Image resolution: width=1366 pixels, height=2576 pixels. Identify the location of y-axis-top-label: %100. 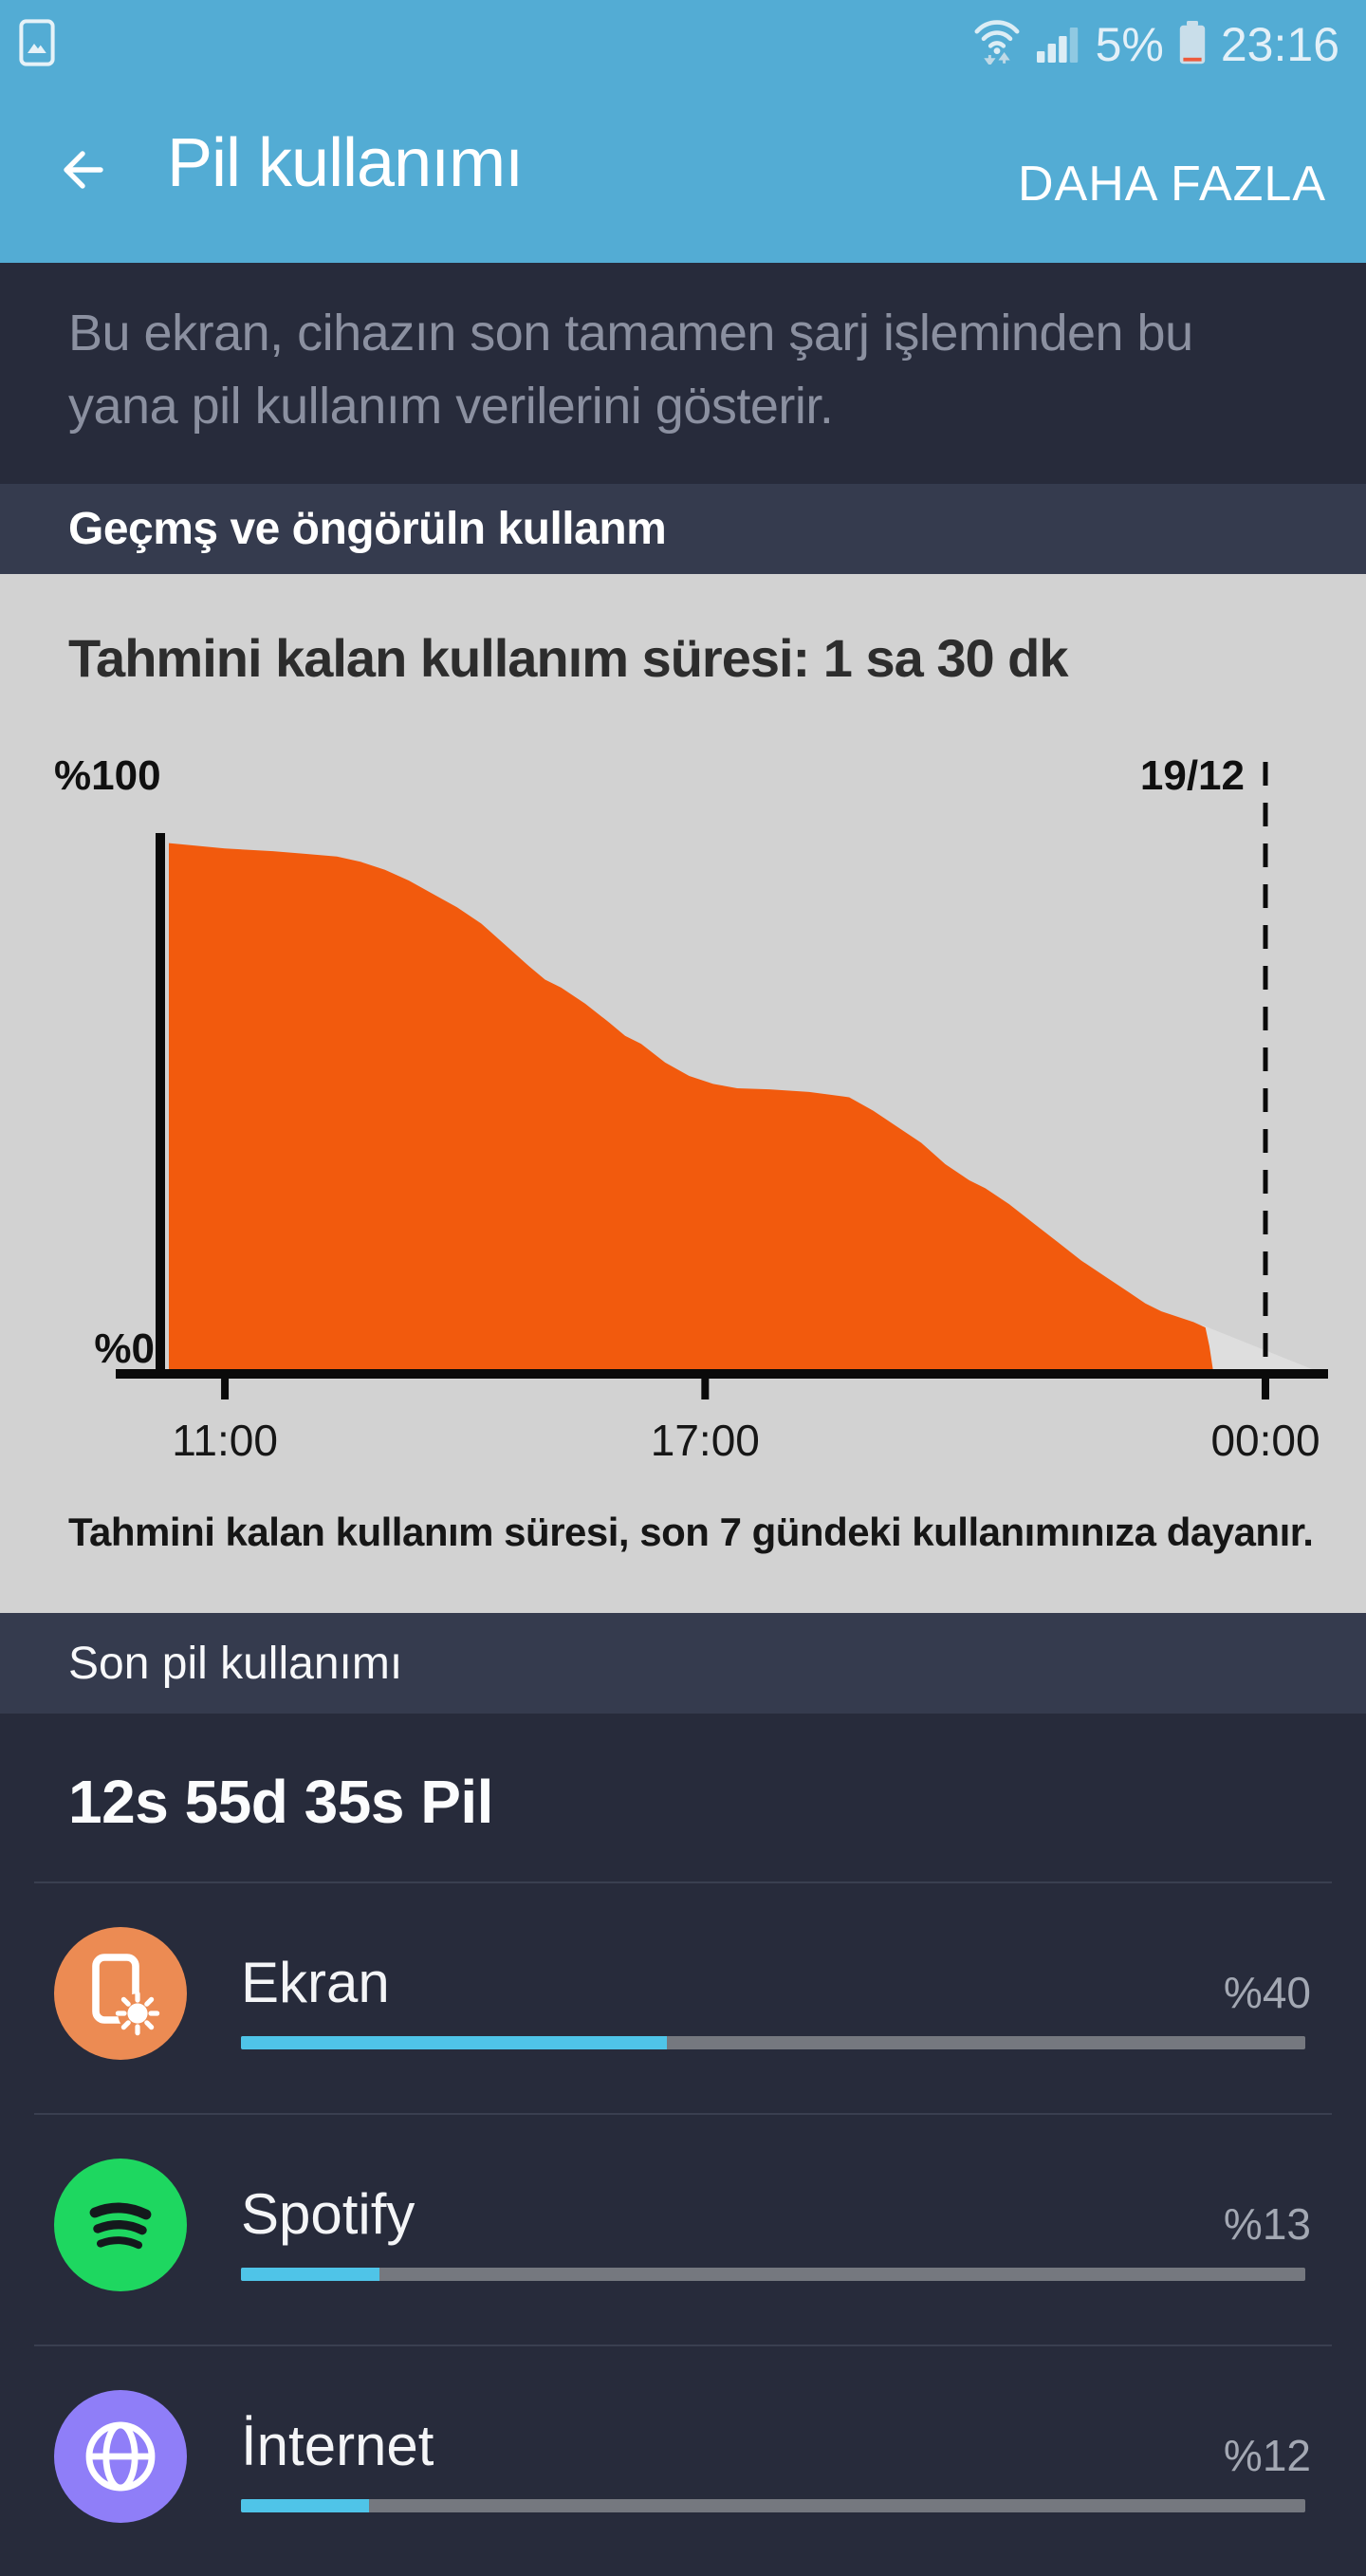
(107, 775).